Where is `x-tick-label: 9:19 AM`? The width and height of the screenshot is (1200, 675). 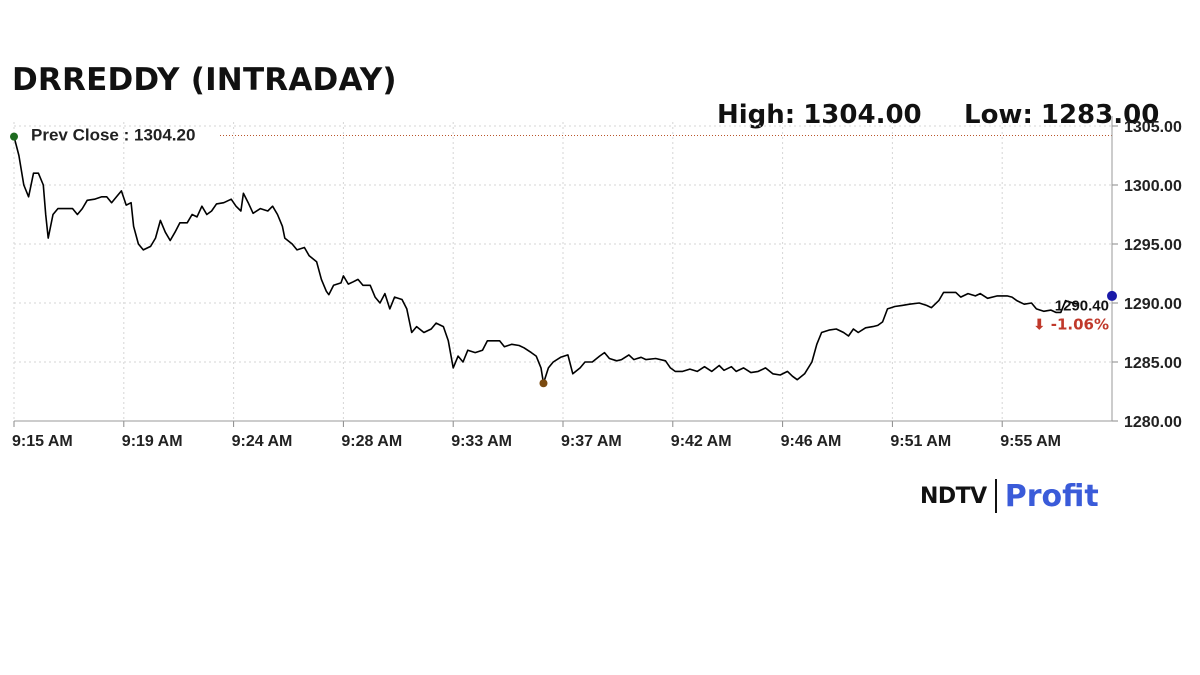 x-tick-label: 9:19 AM is located at coordinates (152, 441).